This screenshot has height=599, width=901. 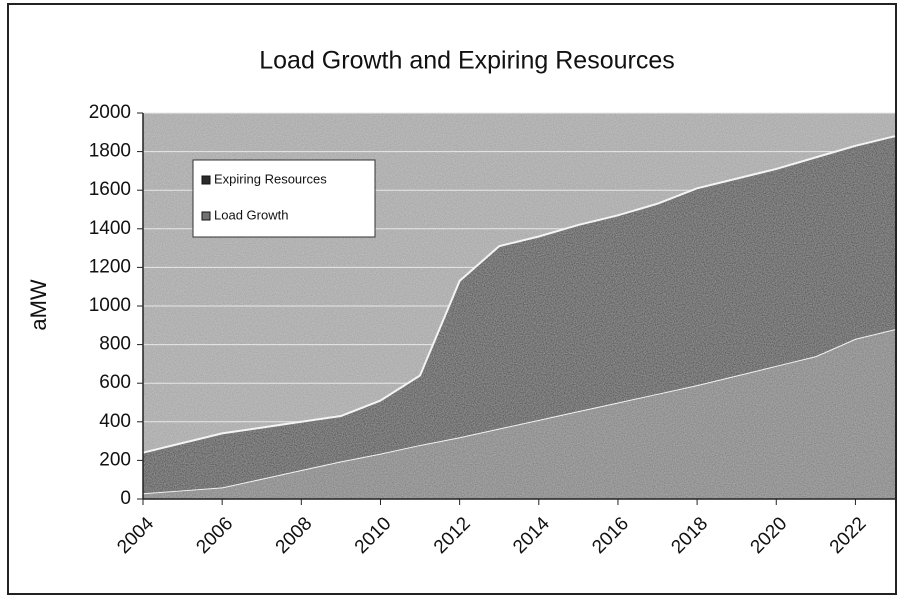 What do you see at coordinates (38, 305) in the screenshot?
I see `y-axis-label: aMW` at bounding box center [38, 305].